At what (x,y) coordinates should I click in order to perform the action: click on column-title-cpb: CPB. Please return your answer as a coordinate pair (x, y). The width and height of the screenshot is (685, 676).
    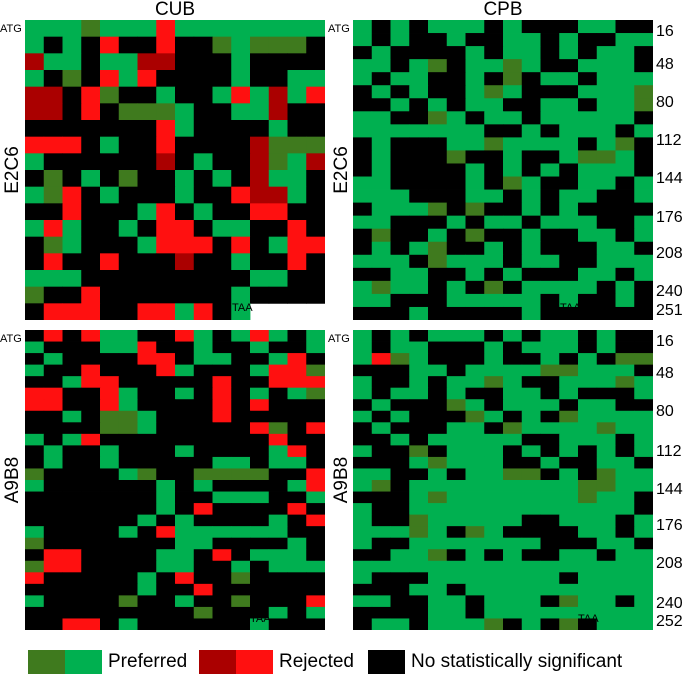
    Looking at the image, I should click on (503, 10).